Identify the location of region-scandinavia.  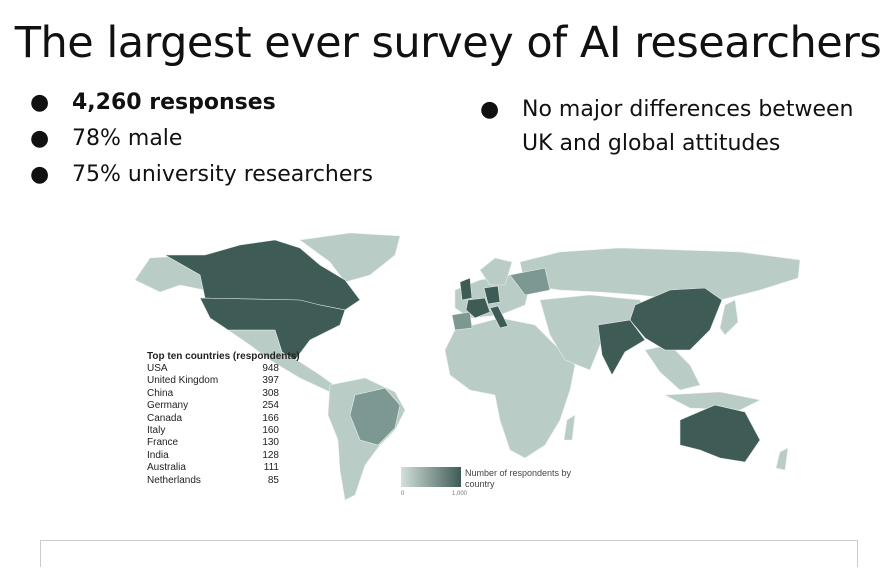
(496, 271).